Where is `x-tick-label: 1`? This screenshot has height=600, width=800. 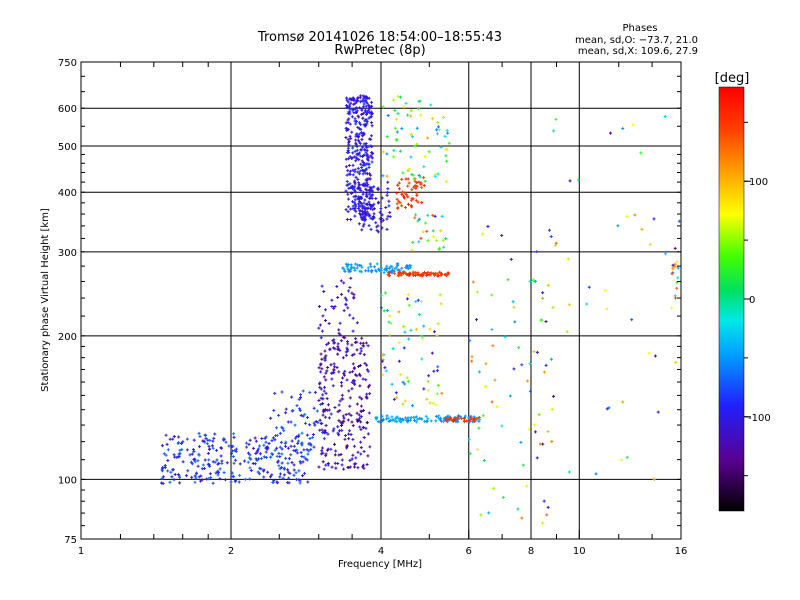 x-tick-label: 1 is located at coordinates (81, 551).